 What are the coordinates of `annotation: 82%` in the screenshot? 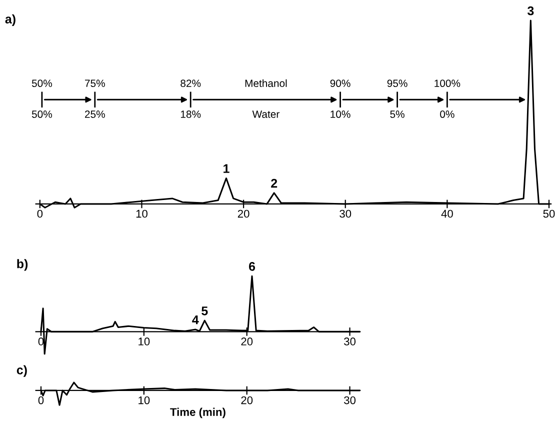 It's located at (190, 84).